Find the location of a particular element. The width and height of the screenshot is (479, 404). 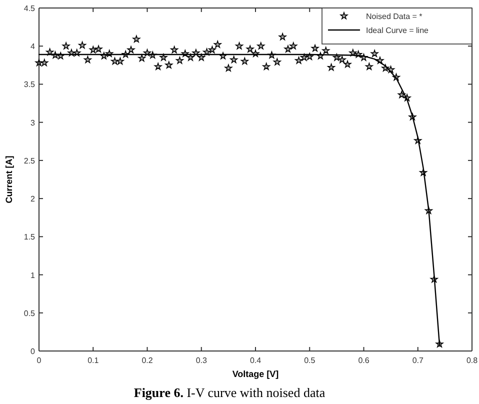

y-tick-label: 2 is located at coordinates (33, 199).